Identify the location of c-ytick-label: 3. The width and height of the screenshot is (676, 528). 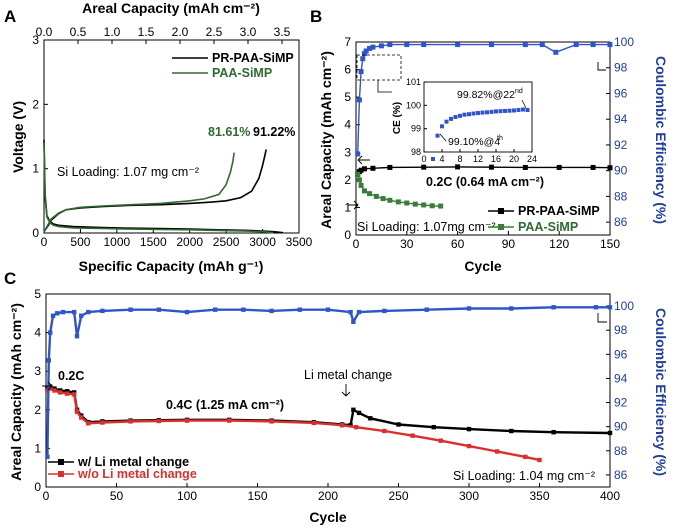
(37, 371).